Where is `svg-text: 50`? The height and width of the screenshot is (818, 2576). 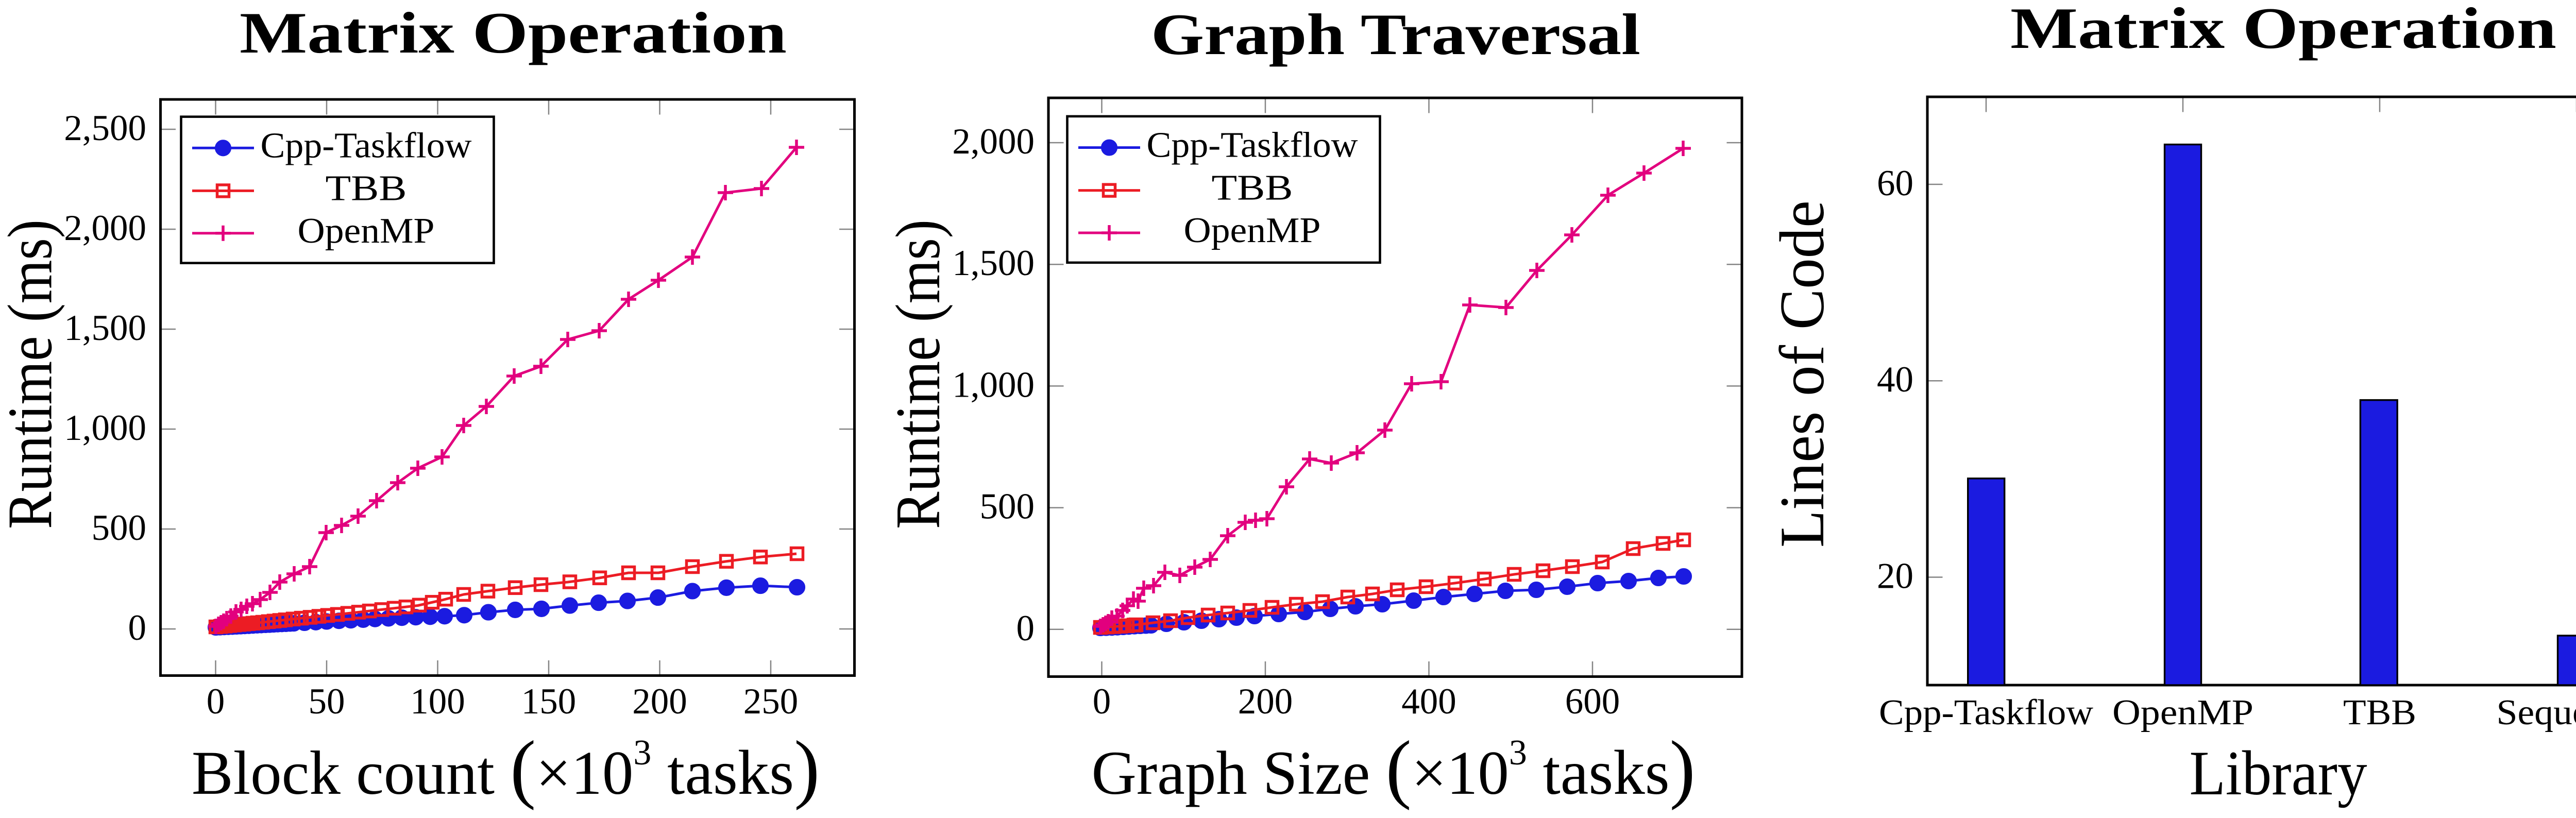
svg-text: 50 is located at coordinates (327, 701).